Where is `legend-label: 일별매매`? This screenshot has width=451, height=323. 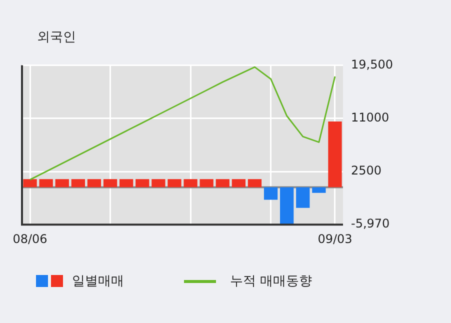
legend-label: 일별매매 is located at coordinates (98, 281).